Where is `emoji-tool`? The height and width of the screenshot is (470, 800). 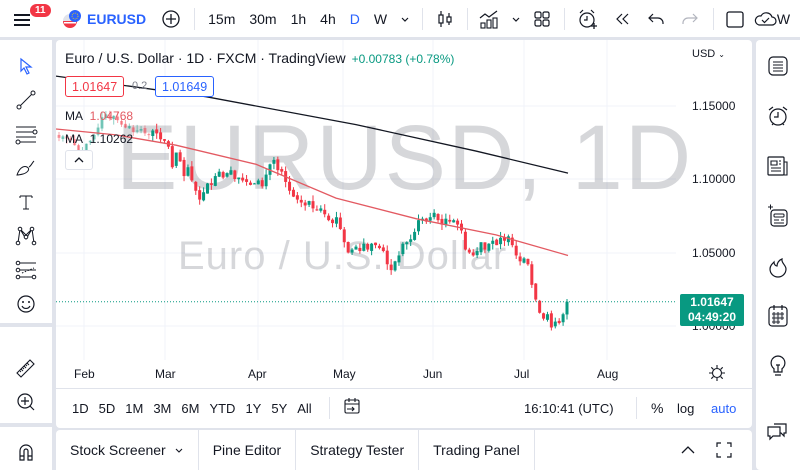
emoji-tool is located at coordinates (26, 304).